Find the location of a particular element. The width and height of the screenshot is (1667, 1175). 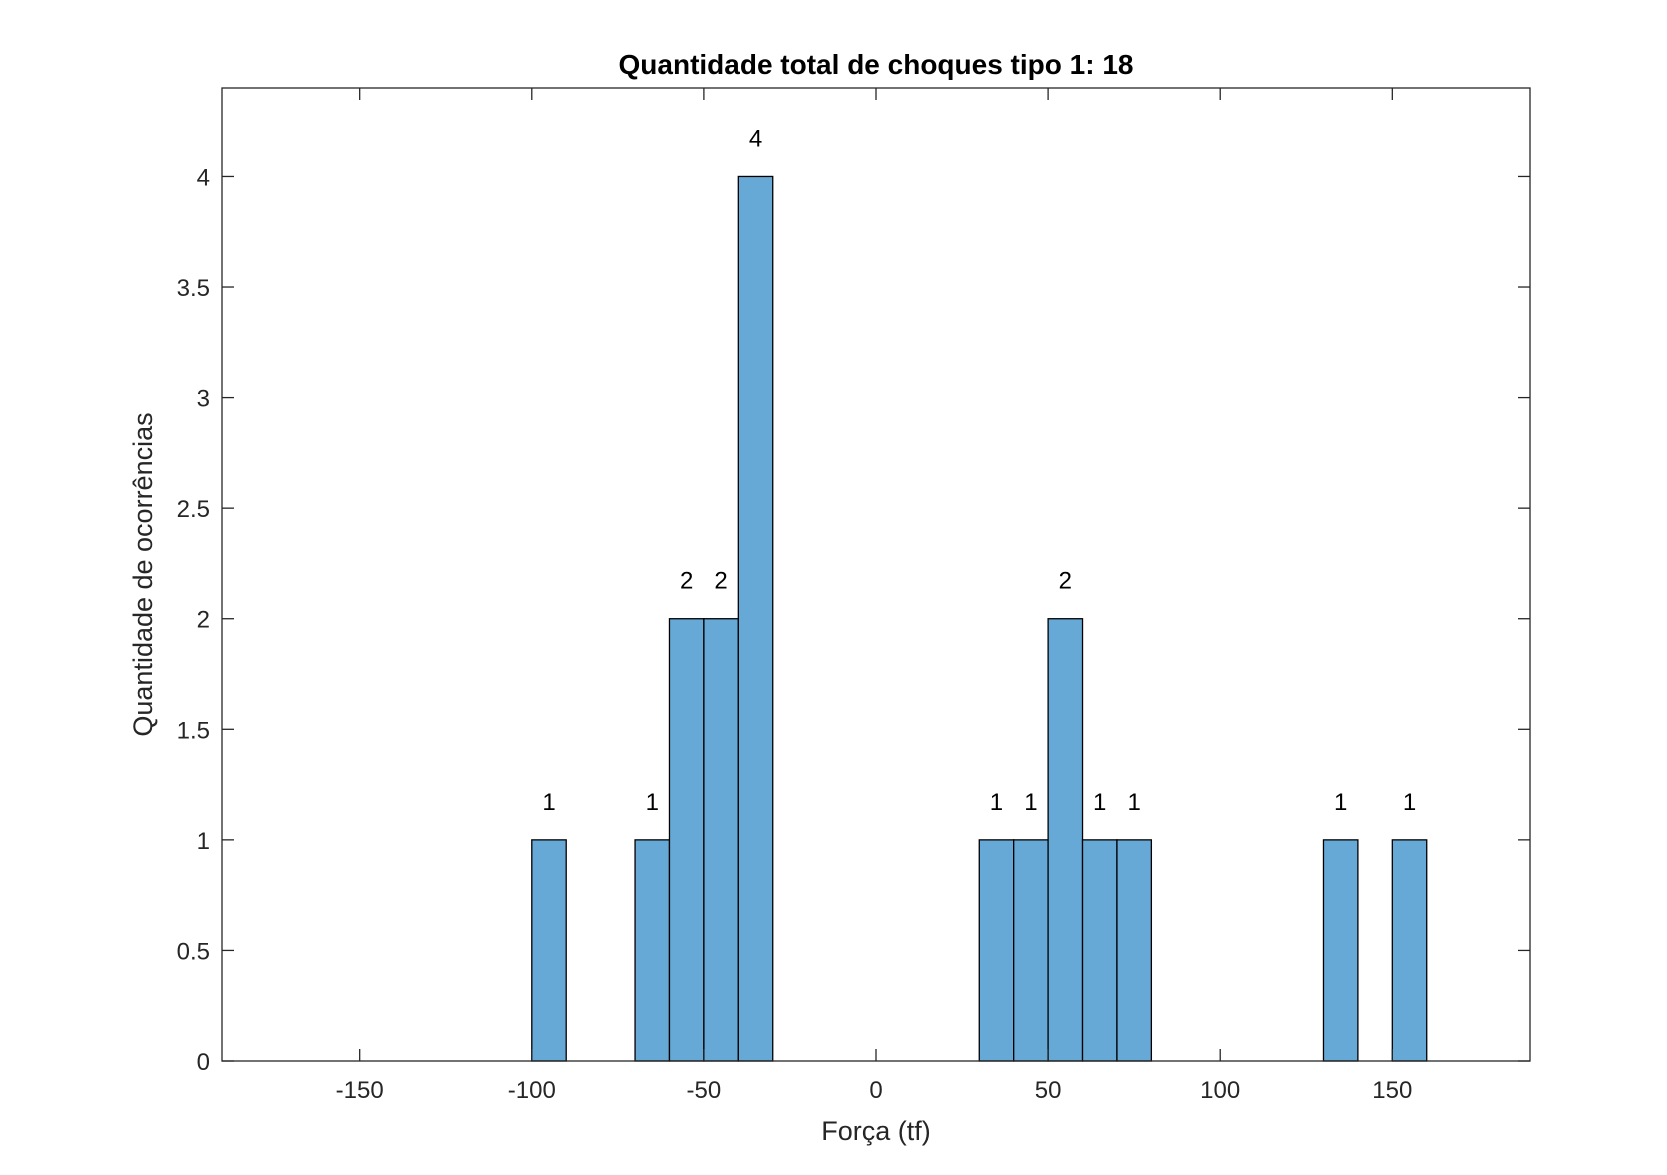

y-tick-label: 2.5 is located at coordinates (193, 509).